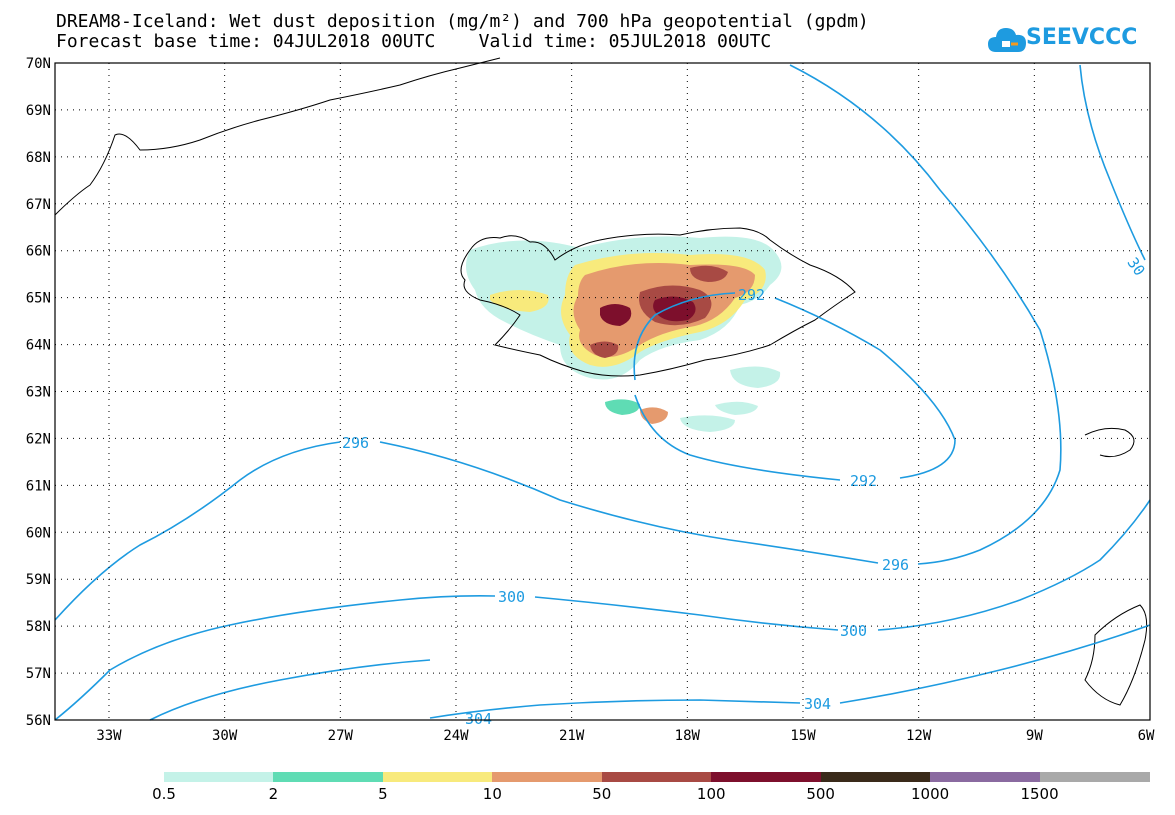 This screenshot has width=1175, height=815. I want to click on latitude-label: 56N, so click(38, 721).